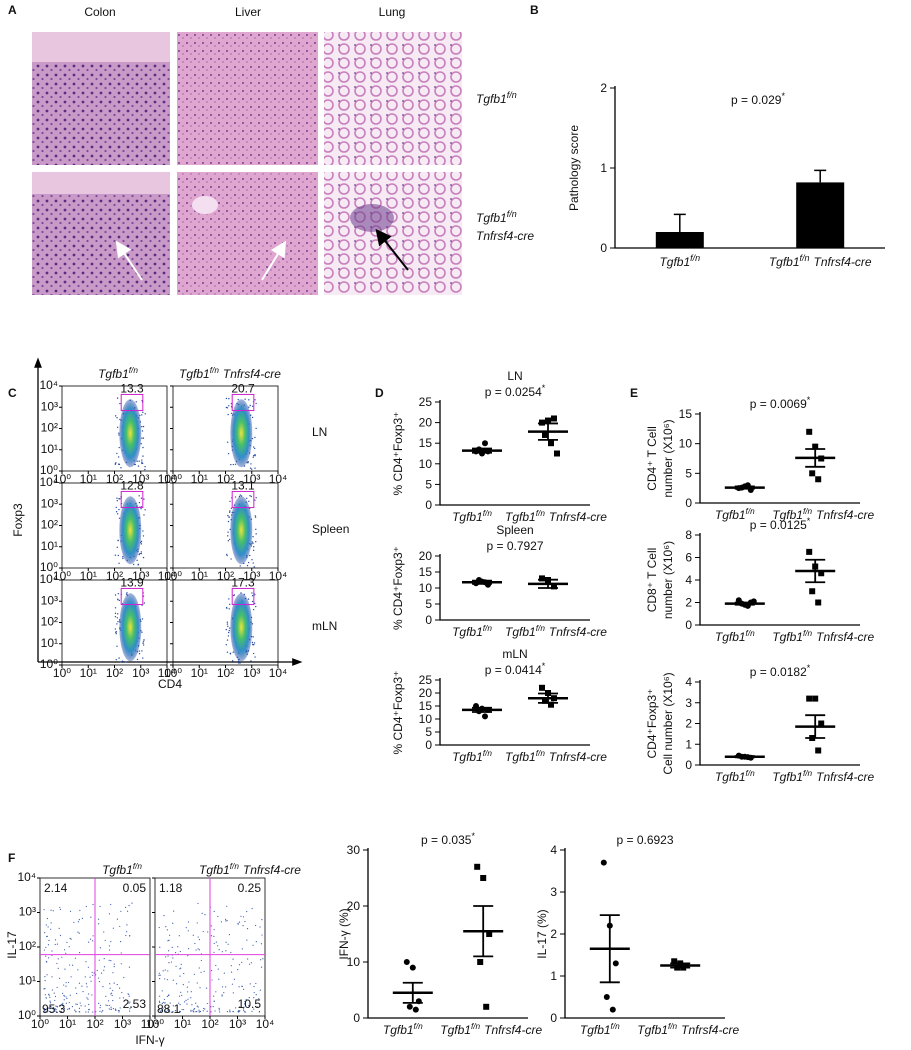 Image resolution: width=911 pixels, height=1050 pixels. I want to click on x-tick-label: 10³, so click(140, 673).